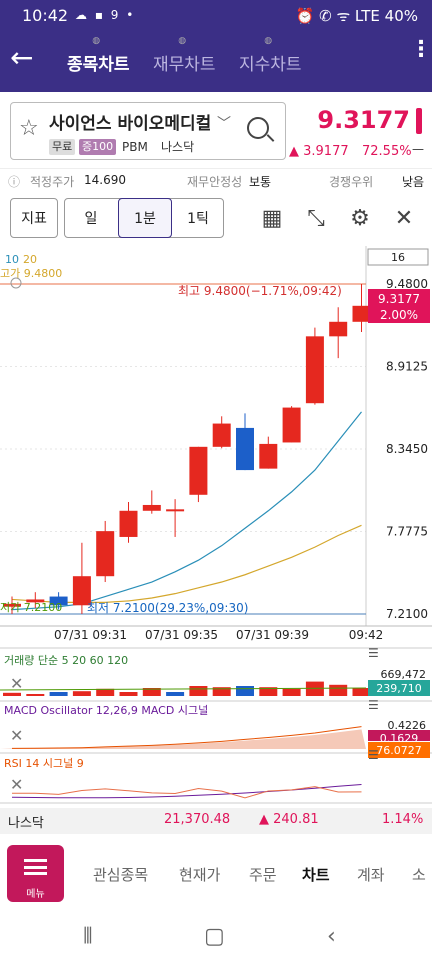 The width and height of the screenshot is (432, 963). I want to click on y-tick-label: 7.7775, so click(407, 532).